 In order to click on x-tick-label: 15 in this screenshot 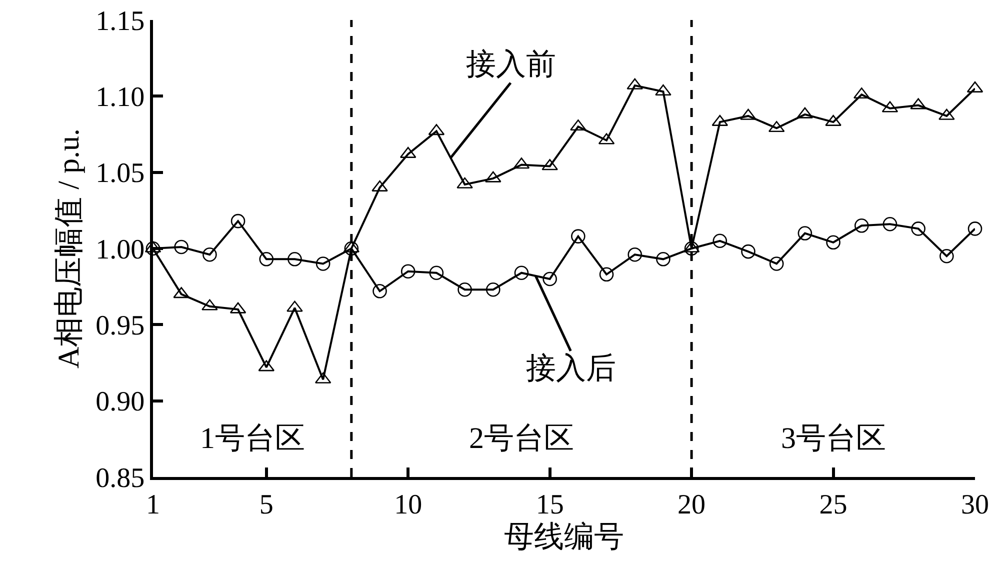, I will do `click(550, 504)`.